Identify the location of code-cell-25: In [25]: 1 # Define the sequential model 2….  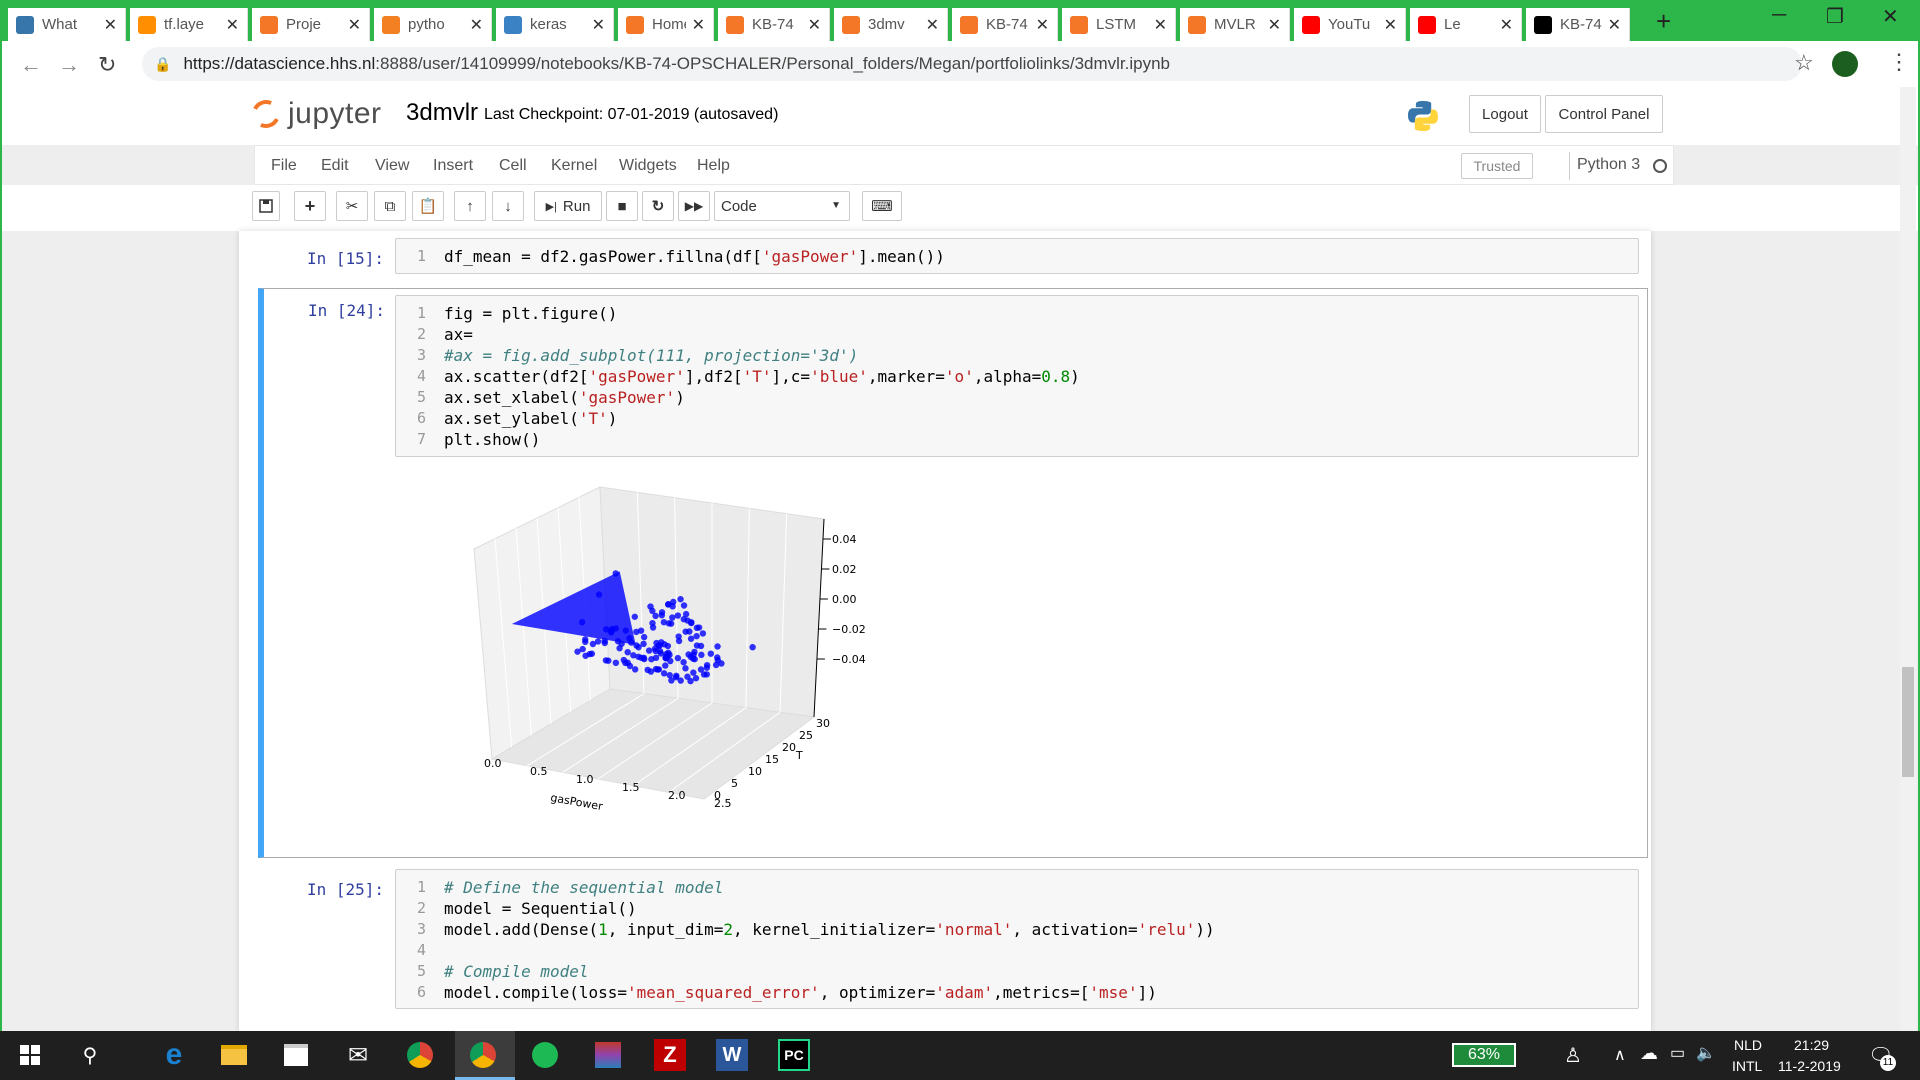
(946, 937).